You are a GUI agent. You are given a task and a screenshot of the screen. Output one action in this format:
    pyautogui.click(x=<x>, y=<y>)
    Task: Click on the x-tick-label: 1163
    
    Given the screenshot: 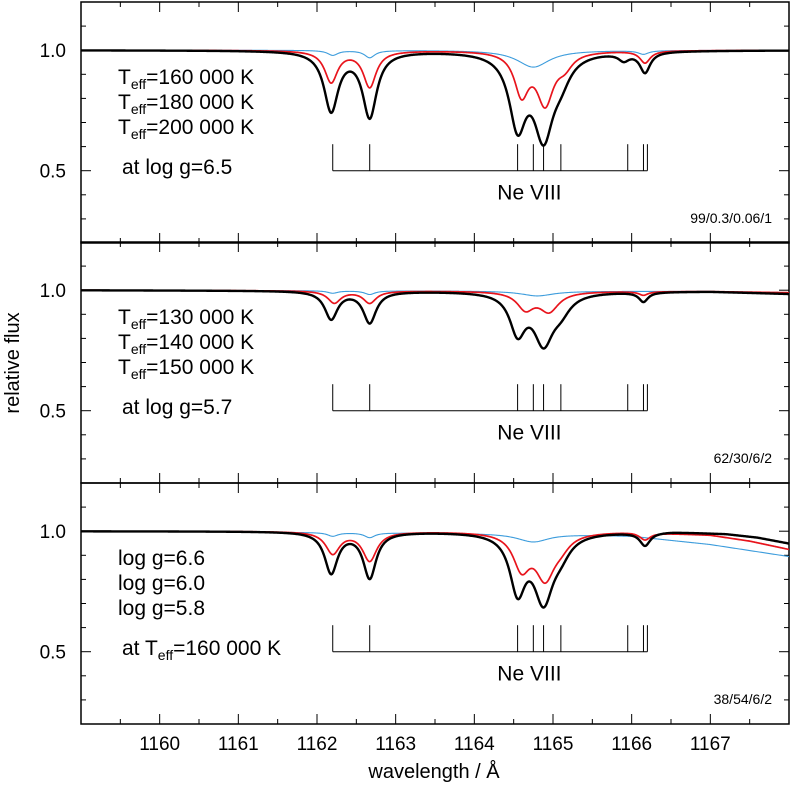 What is the action you would take?
    pyautogui.click(x=395, y=744)
    